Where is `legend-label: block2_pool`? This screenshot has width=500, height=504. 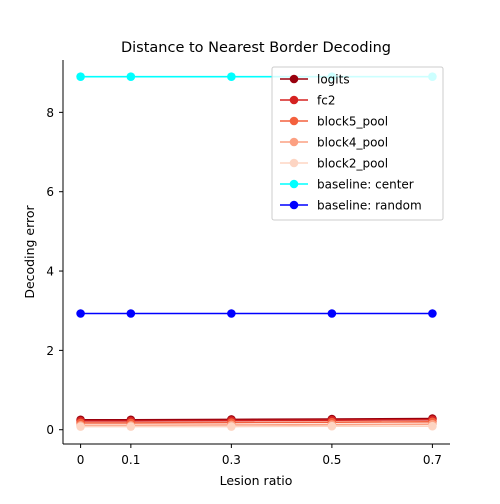 legend-label: block2_pool is located at coordinates (352, 164).